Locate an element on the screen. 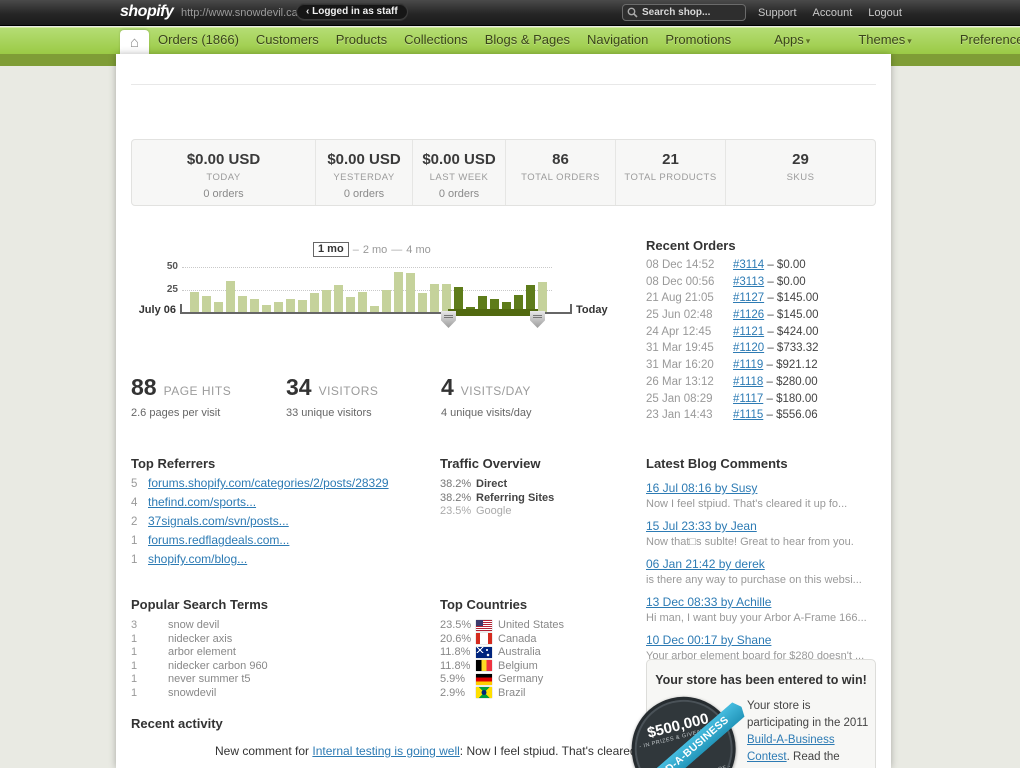 This screenshot has width=1020, height=768. logged-in-as-staff-button: ‹ Logged in as staff is located at coordinates (352, 11).